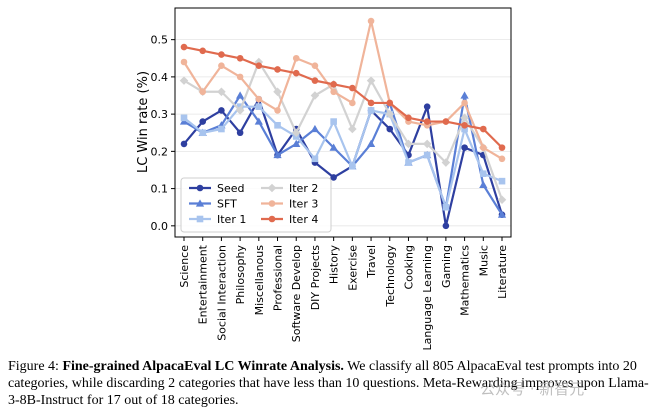  I want to click on y-tick-label: 0.1, so click(160, 189).